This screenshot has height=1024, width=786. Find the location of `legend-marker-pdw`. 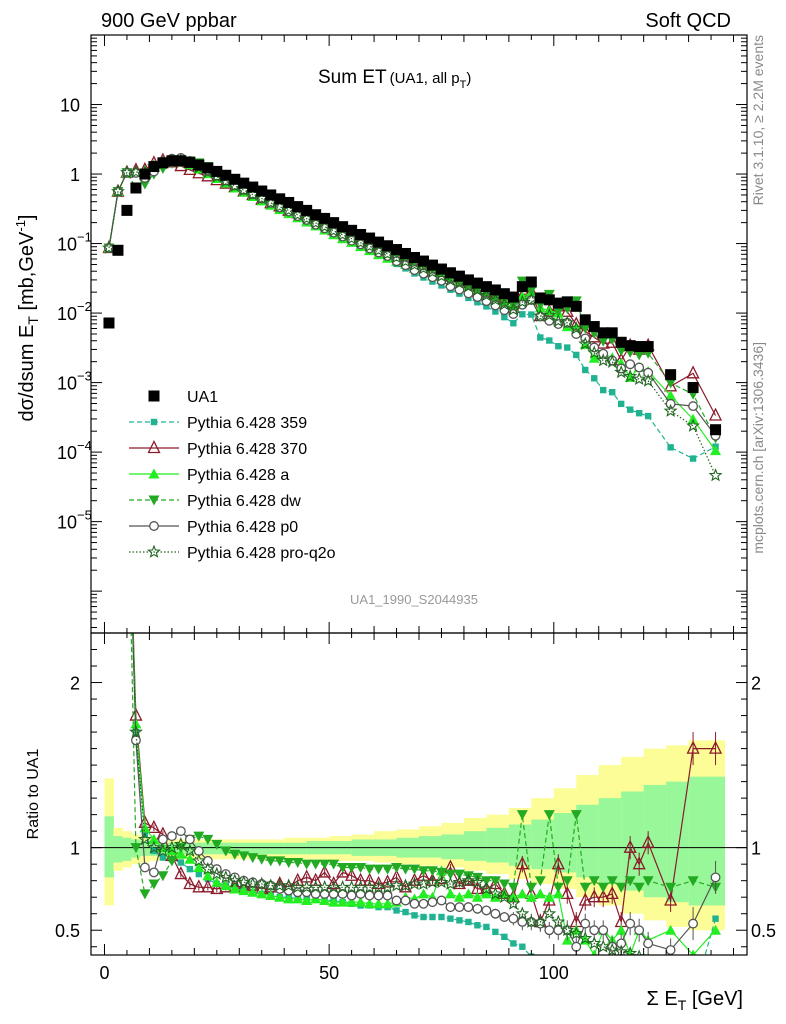

legend-marker-pdw is located at coordinates (154, 500).